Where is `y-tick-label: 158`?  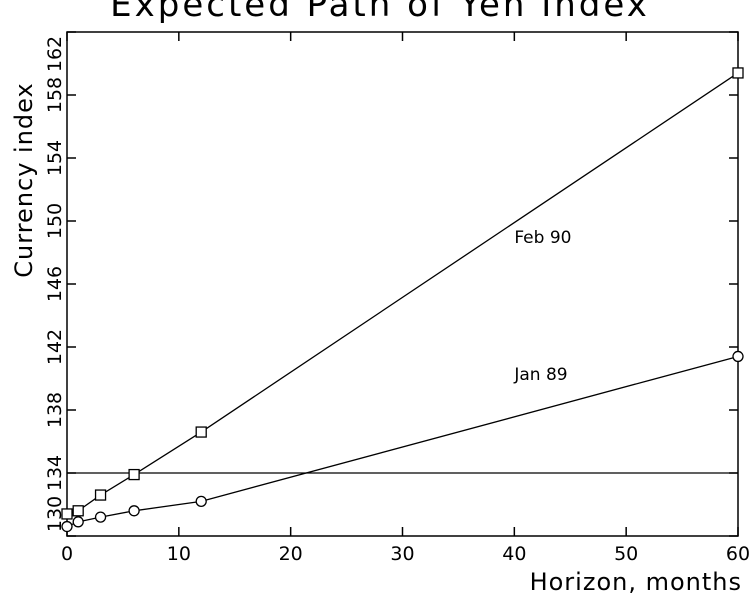
y-tick-label: 158 is located at coordinates (55, 95).